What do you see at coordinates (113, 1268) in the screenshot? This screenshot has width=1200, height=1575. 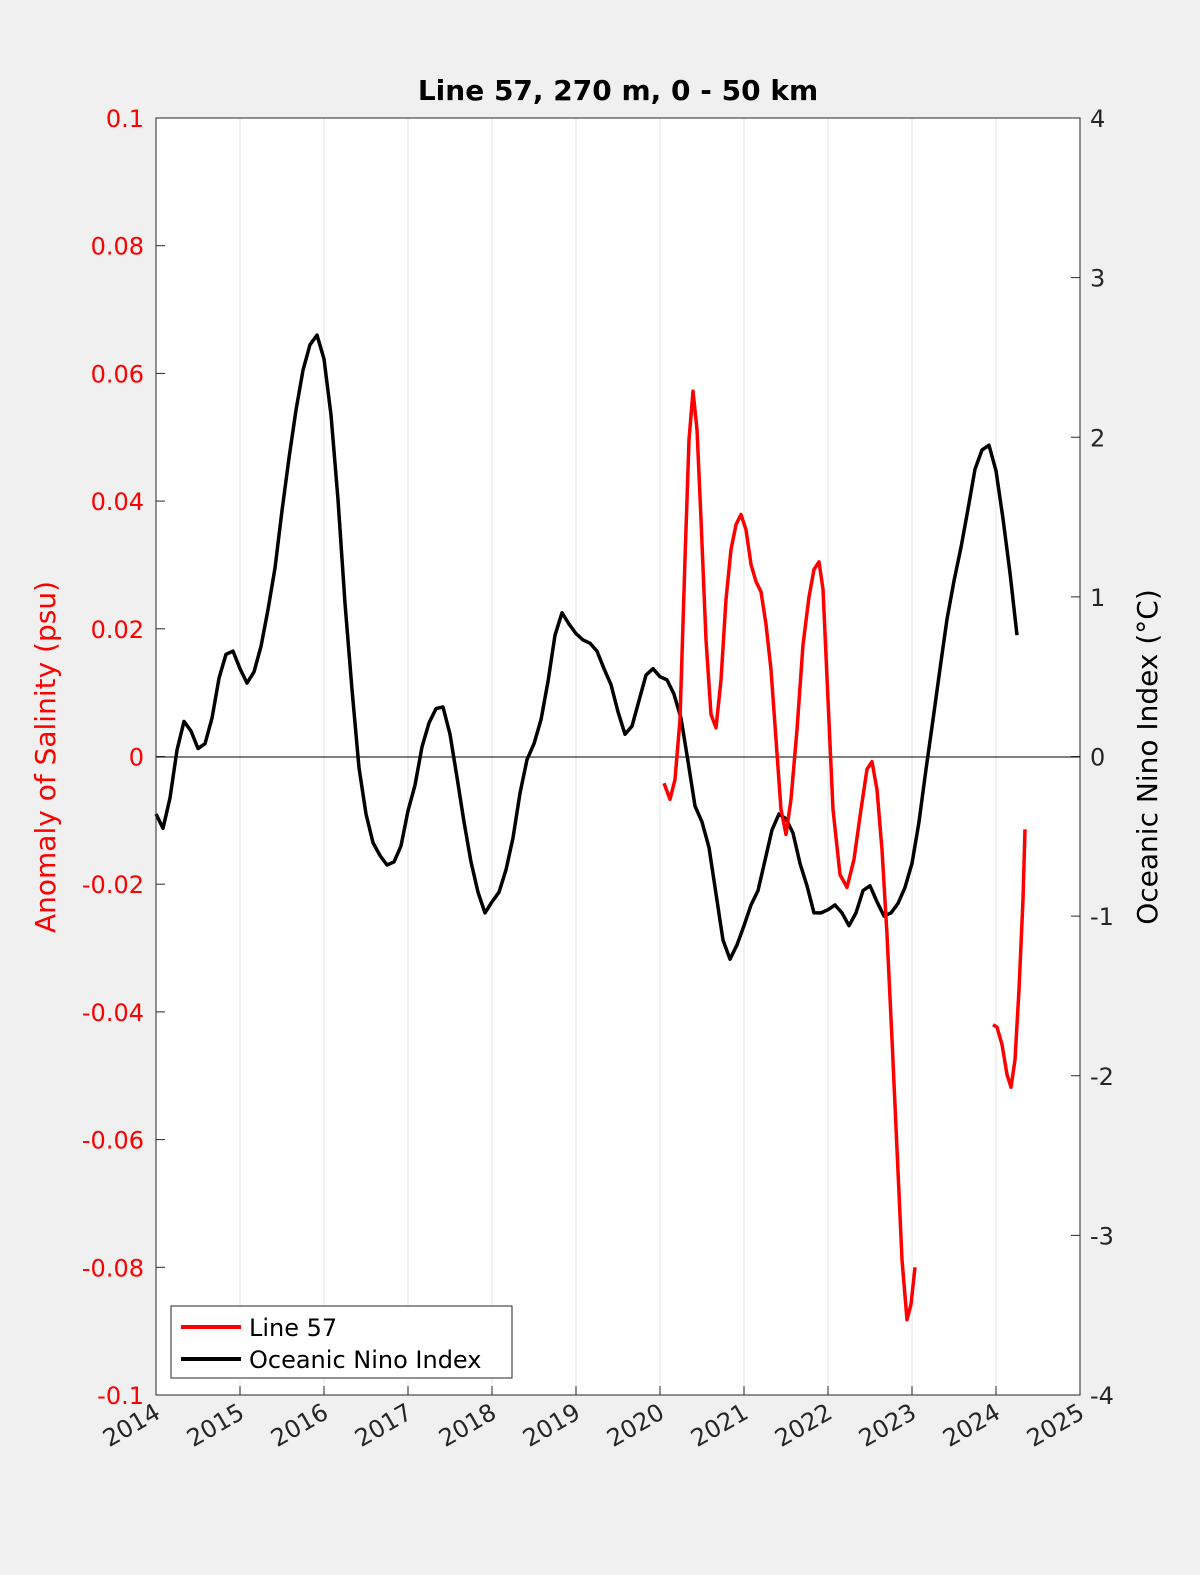 I see `y-left-tick-label: -0.08` at bounding box center [113, 1268].